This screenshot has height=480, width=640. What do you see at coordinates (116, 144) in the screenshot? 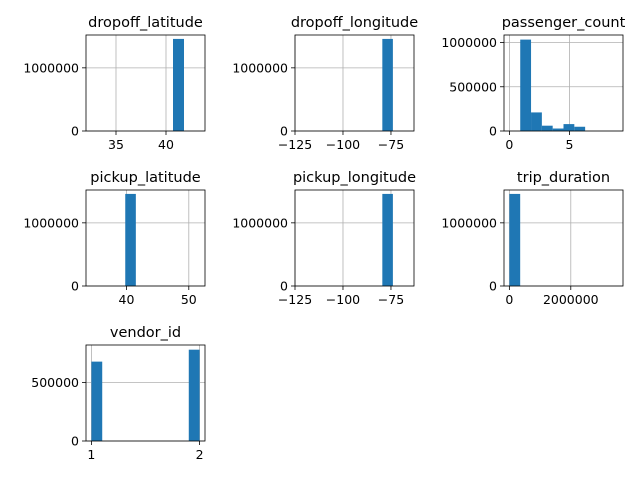
I see `x-tick-label: 35` at bounding box center [116, 144].